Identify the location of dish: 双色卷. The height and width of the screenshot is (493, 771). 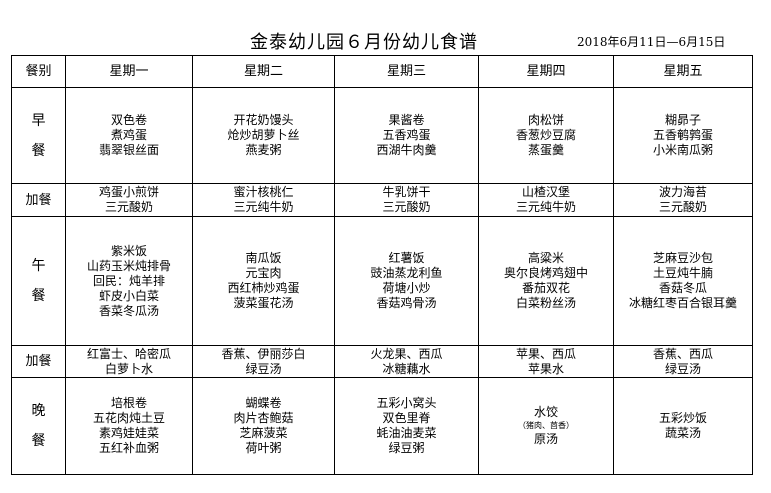
(128, 120).